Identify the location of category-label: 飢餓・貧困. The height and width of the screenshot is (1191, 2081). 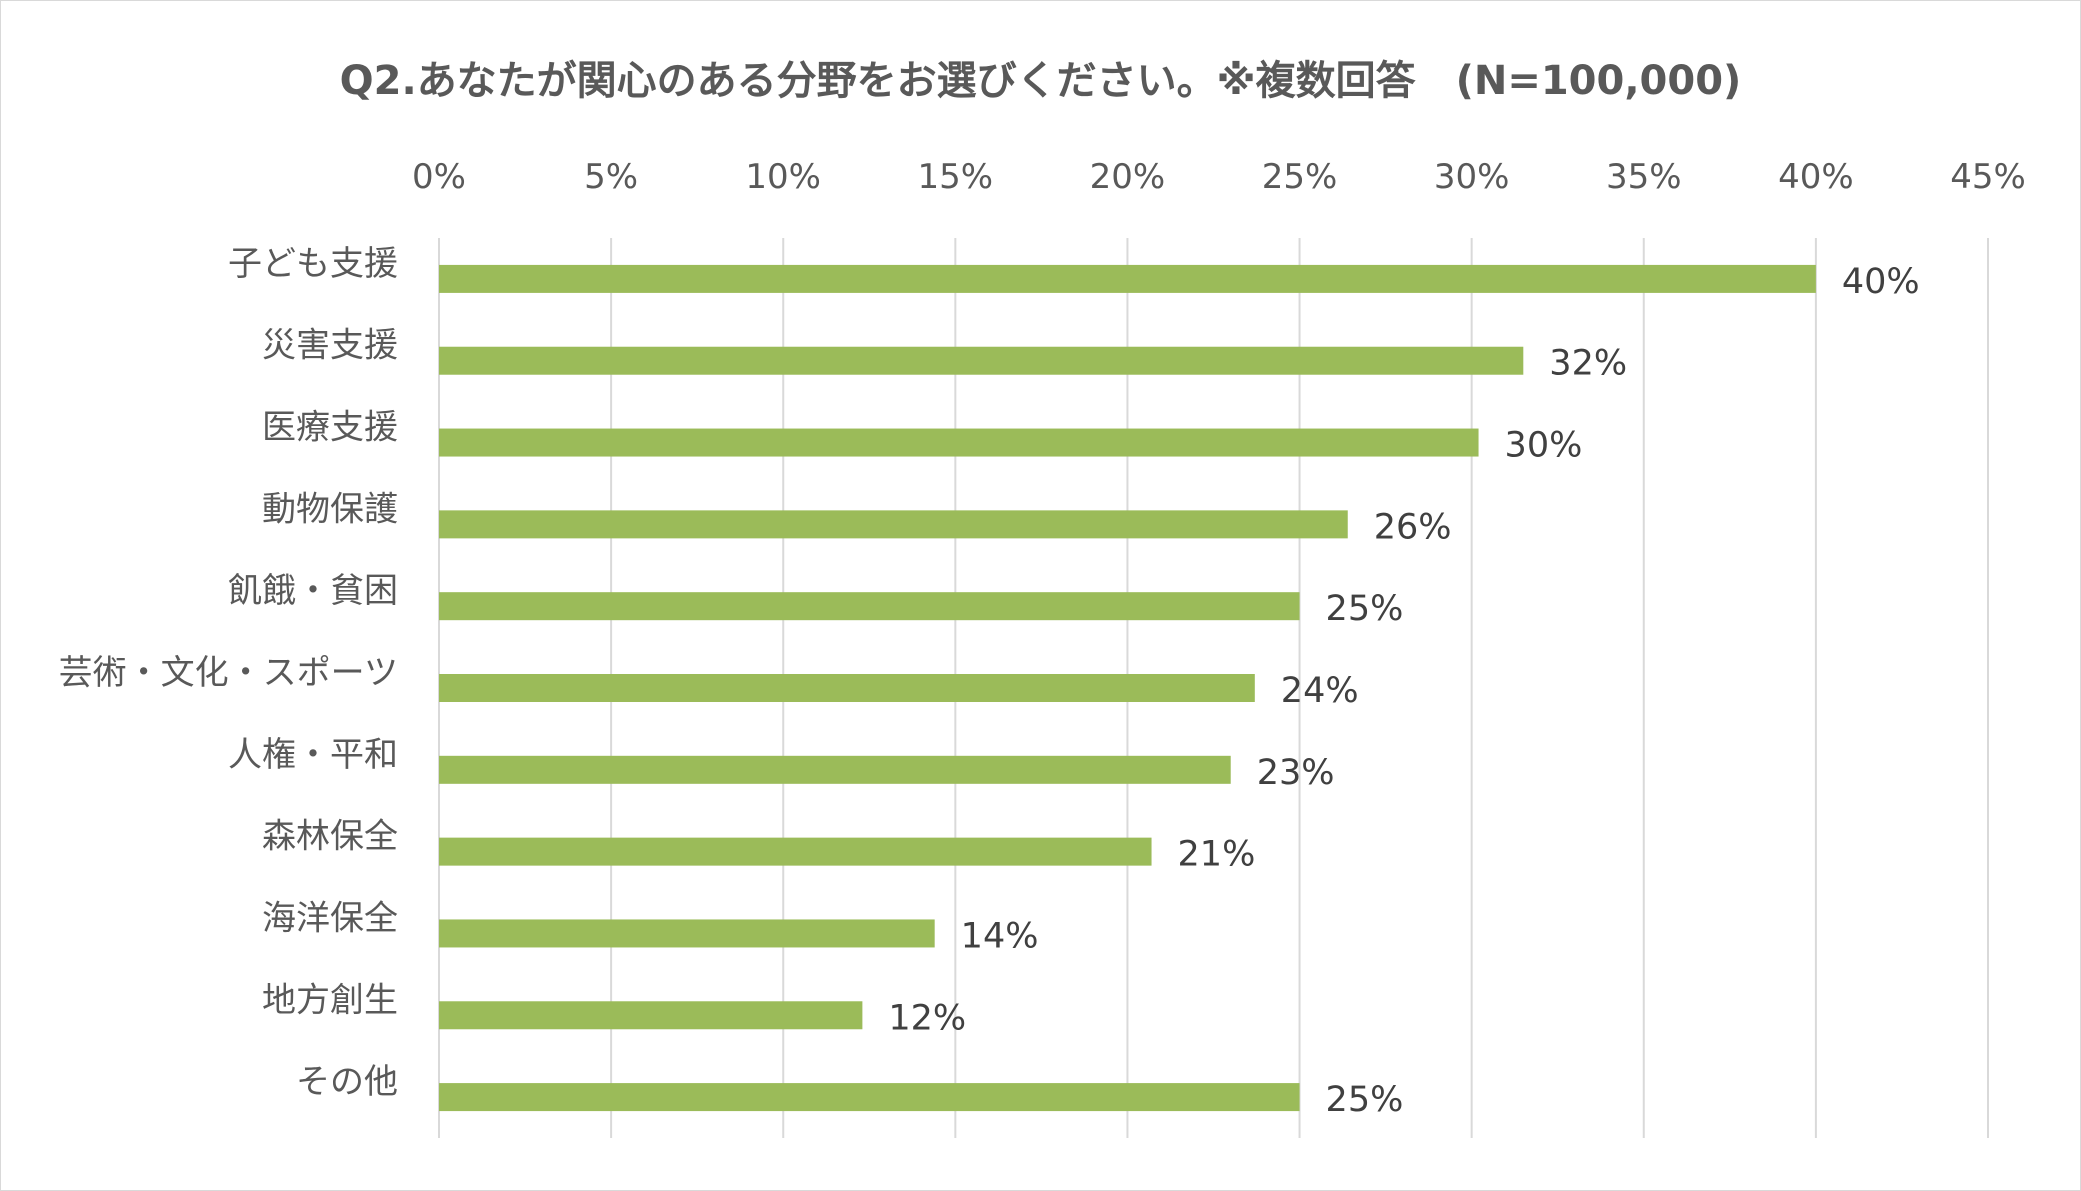
(313, 591).